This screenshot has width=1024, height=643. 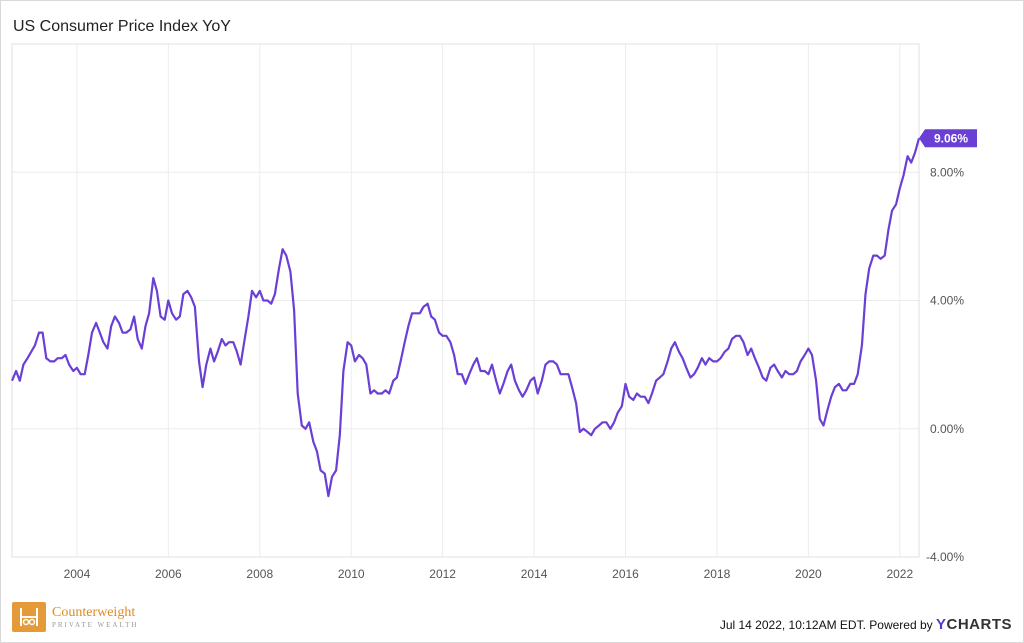 I want to click on x-tick-label: 2006, so click(x=168, y=574).